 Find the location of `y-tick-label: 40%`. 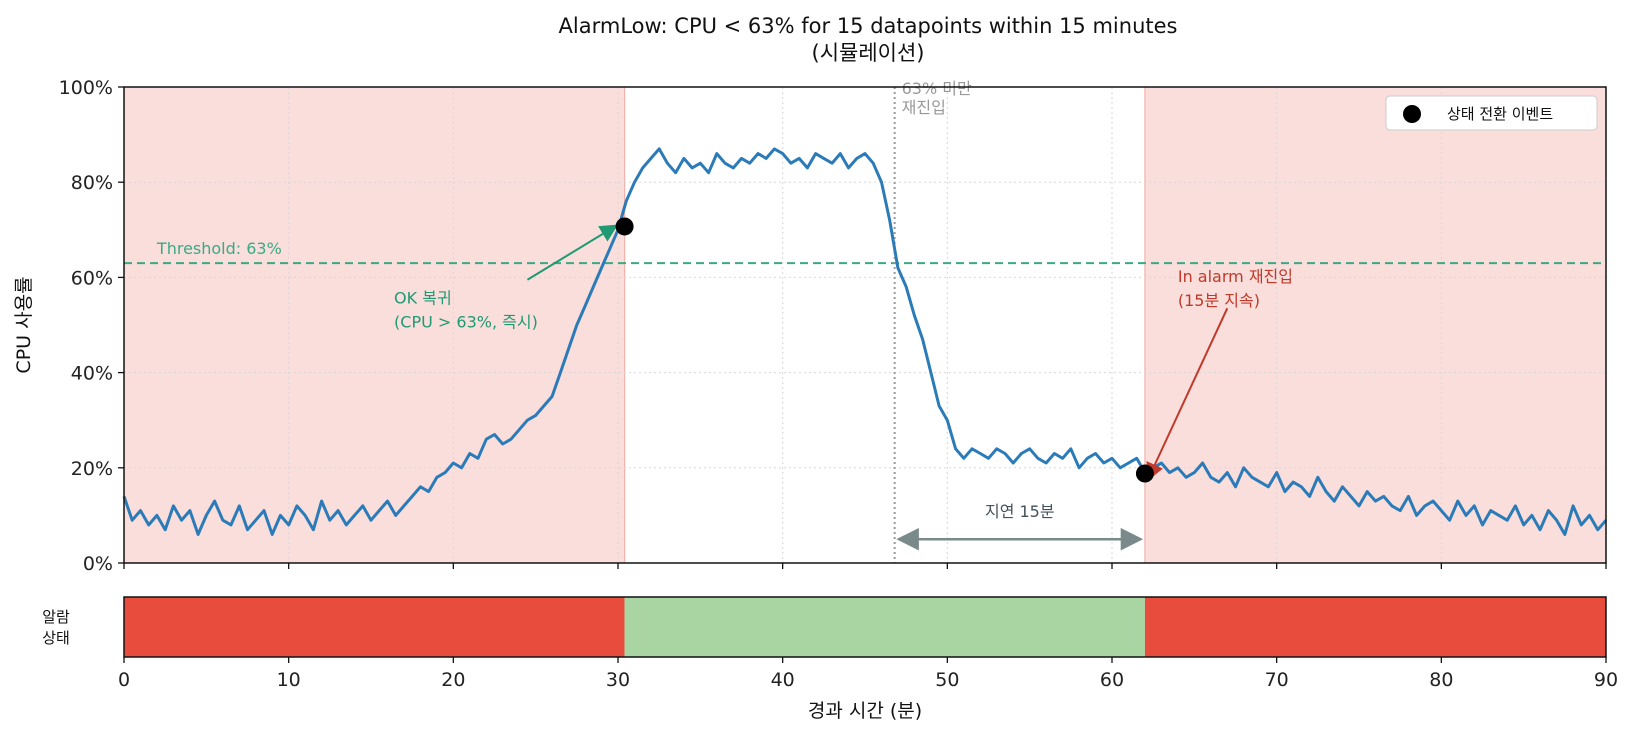

y-tick-label: 40% is located at coordinates (92, 374).